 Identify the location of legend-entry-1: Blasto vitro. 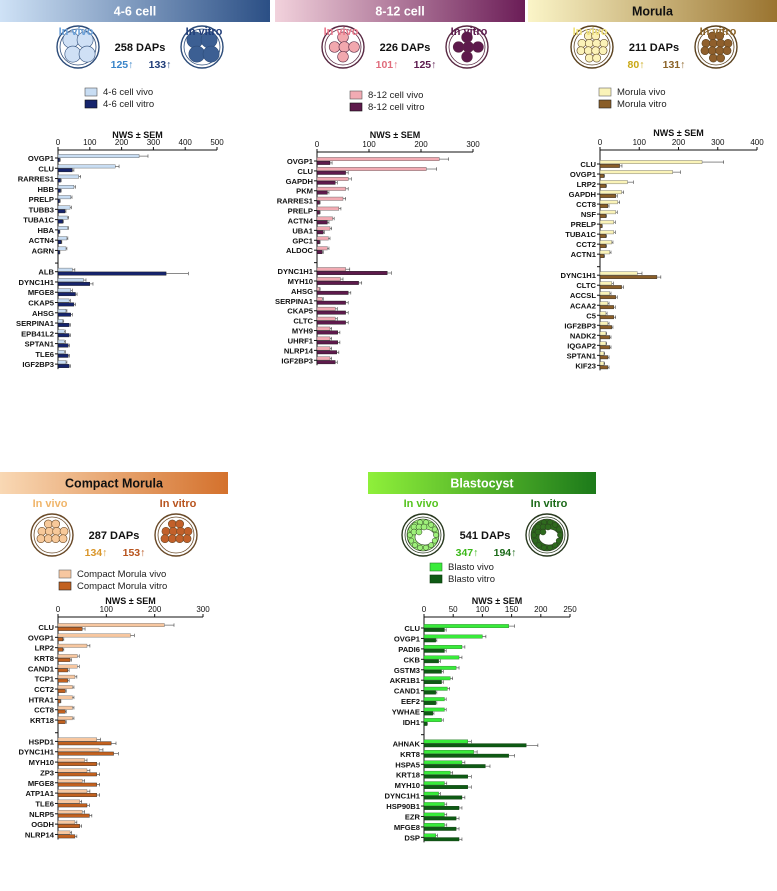
(471, 579).